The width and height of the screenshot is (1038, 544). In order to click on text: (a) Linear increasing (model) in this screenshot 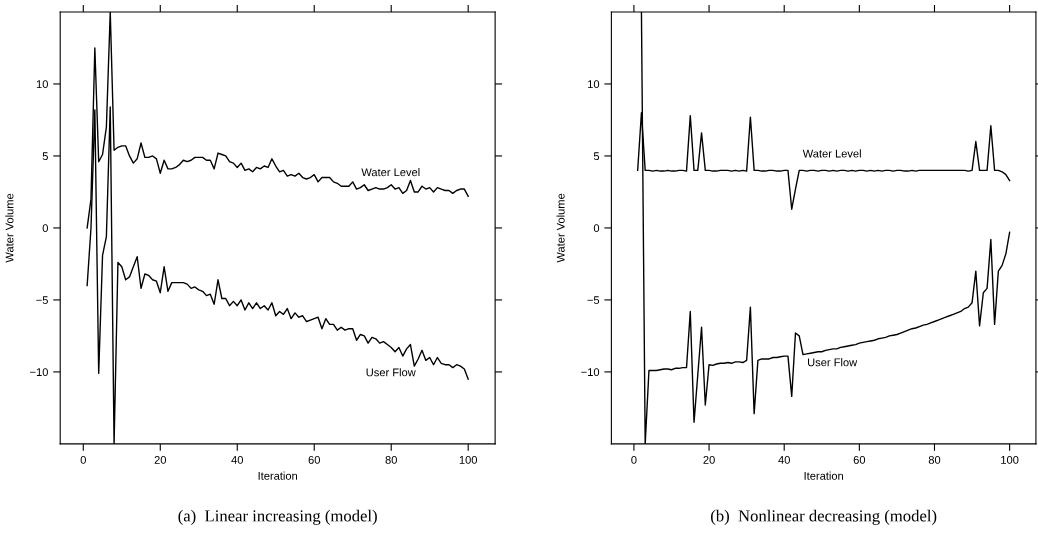, I will do `click(277, 517)`.